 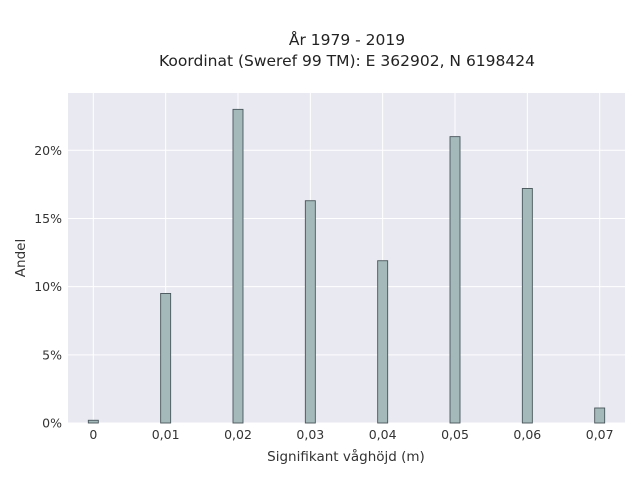 I want to click on y-axis-ticks: 0% 5% 10% 15% 20%, so click(x=48, y=287).